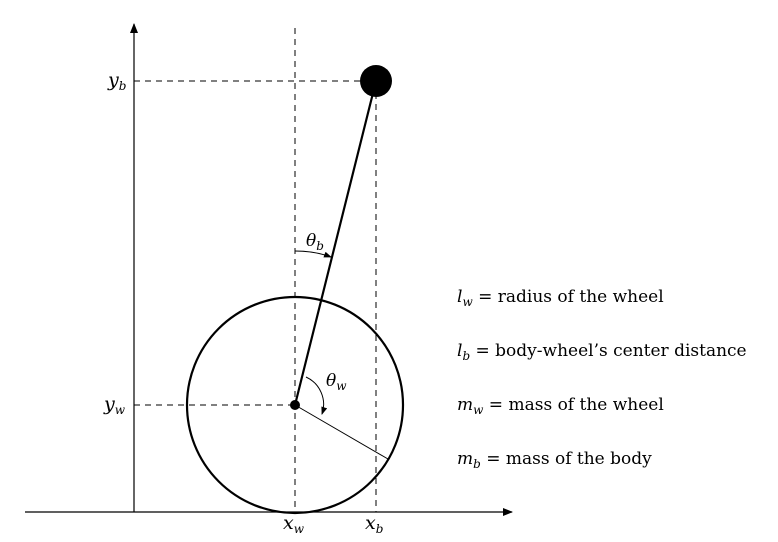 This screenshot has width=778, height=542. I want to click on theta-b-arc, so click(313, 254).